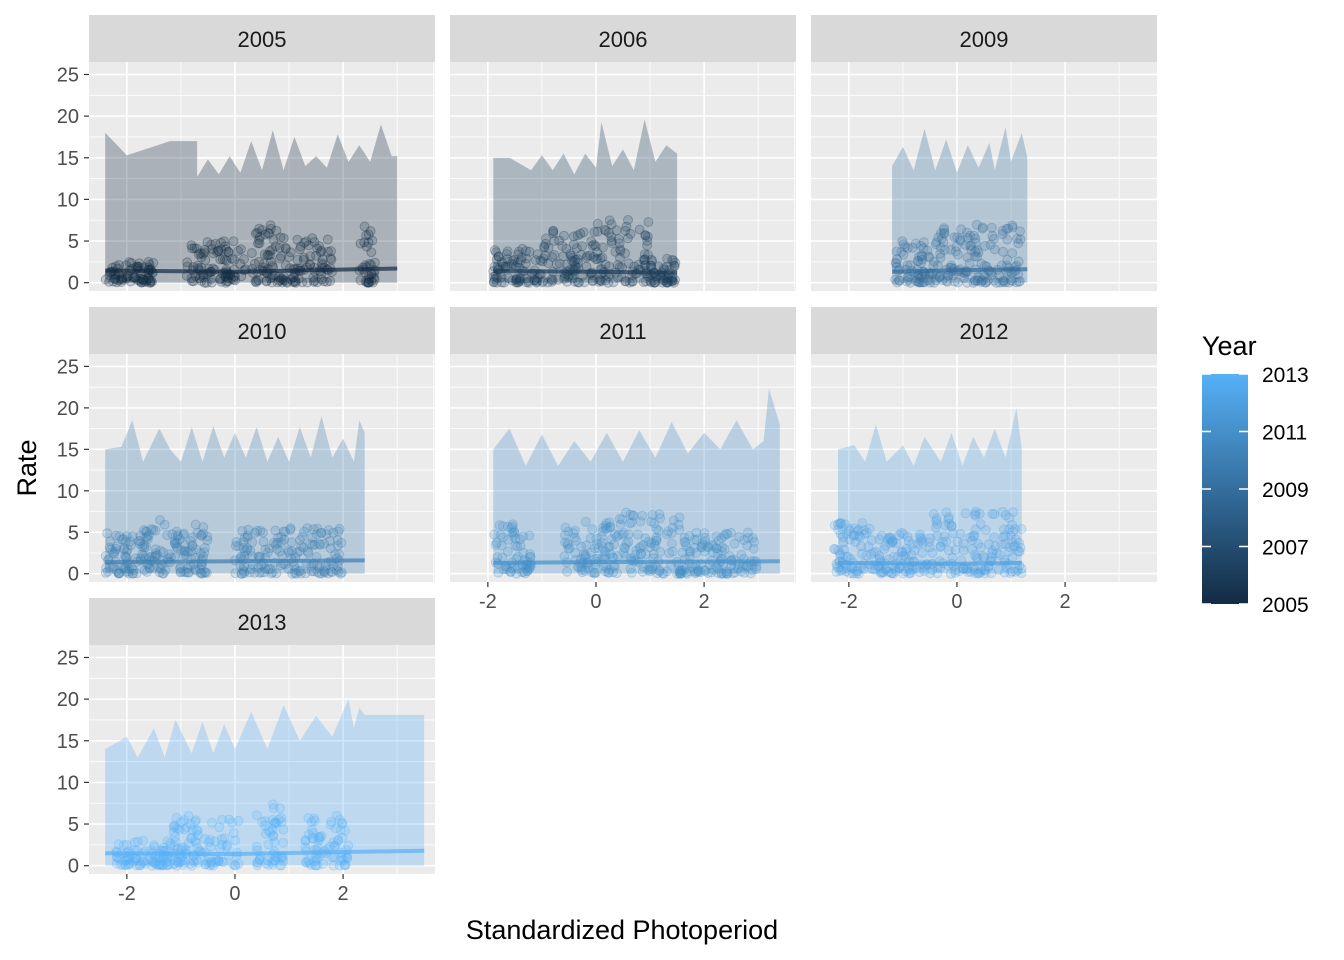 Image resolution: width=1344 pixels, height=960 pixels. What do you see at coordinates (68, 742) in the screenshot?
I see `y-tick-label: 15` at bounding box center [68, 742].